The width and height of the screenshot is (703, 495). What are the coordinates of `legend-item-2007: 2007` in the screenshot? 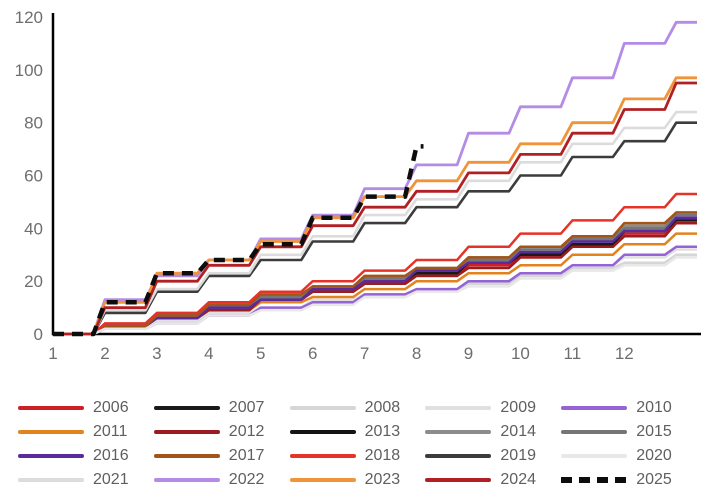 It's located at (219, 407).